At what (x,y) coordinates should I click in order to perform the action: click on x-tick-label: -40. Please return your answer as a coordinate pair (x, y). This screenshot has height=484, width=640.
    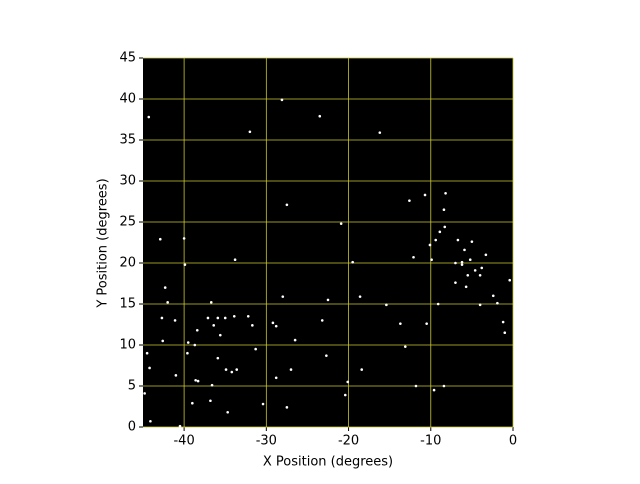
    Looking at the image, I should click on (183, 441).